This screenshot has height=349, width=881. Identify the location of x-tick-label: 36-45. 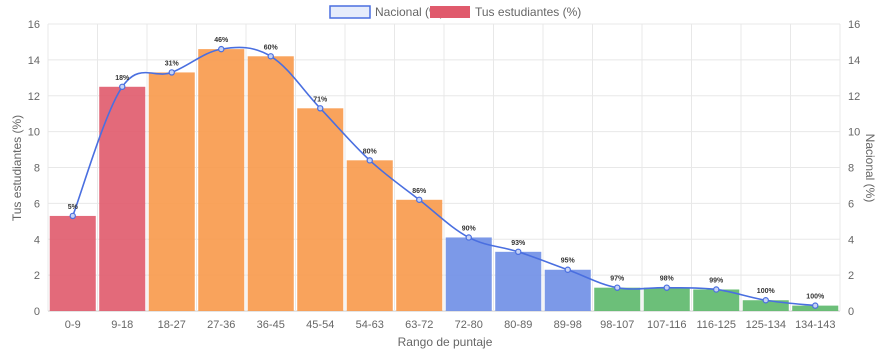
(271, 325).